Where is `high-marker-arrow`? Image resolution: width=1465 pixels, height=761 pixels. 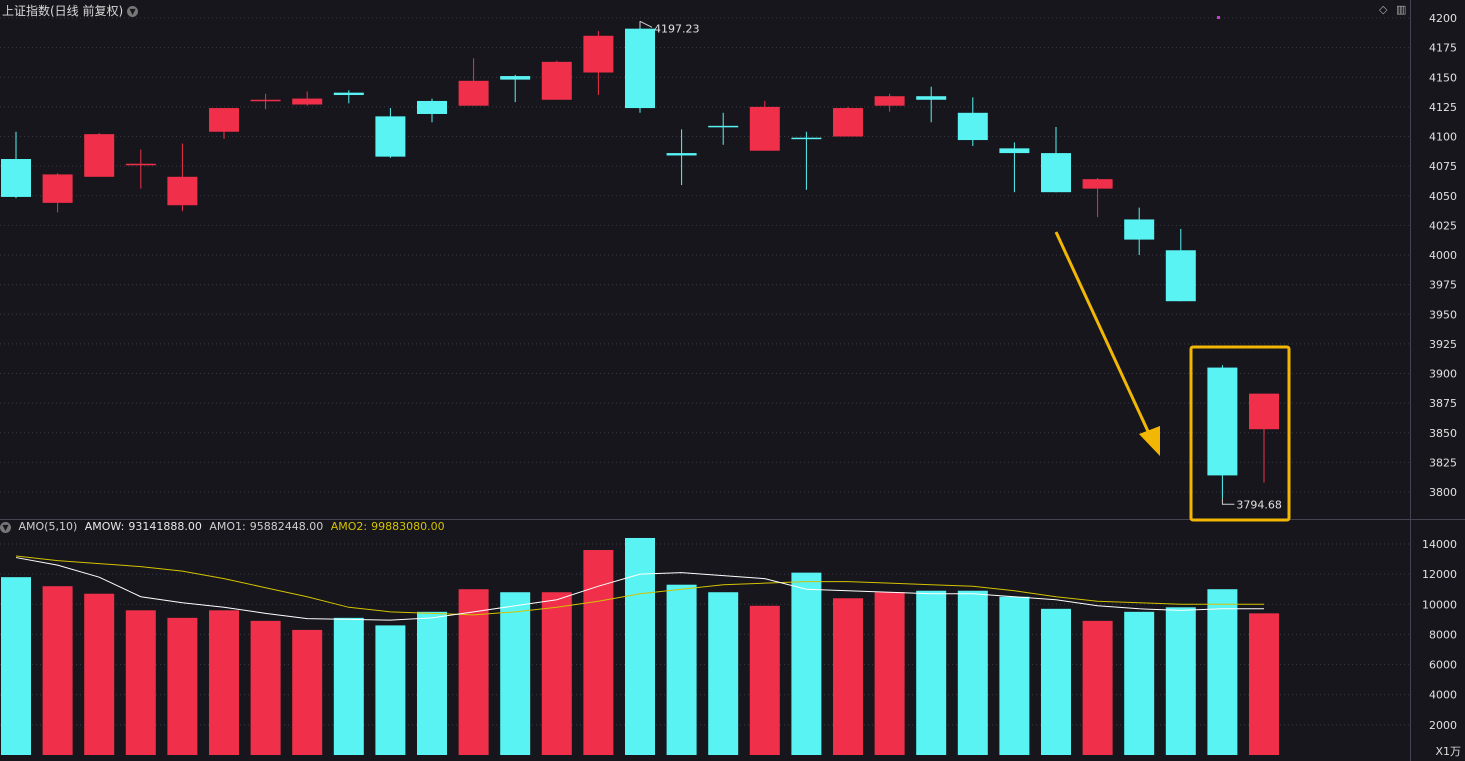 high-marker-arrow is located at coordinates (646, 24).